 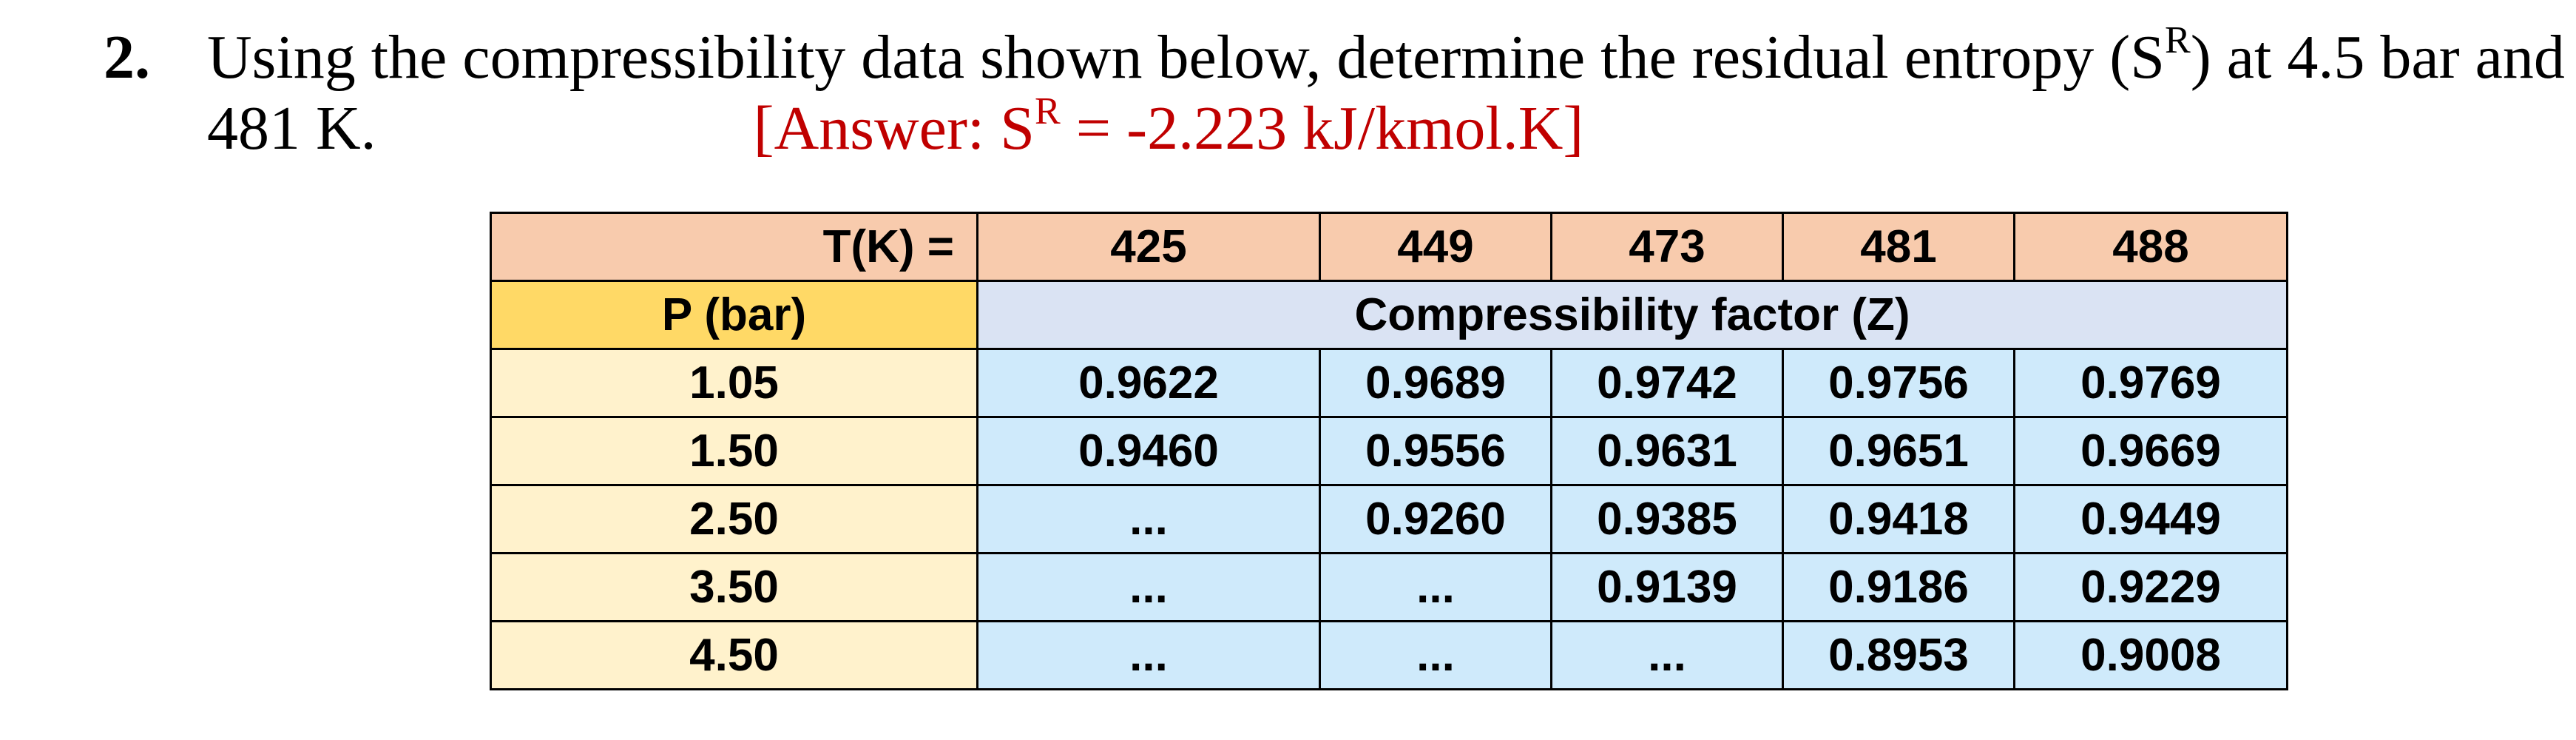 What do you see at coordinates (734, 383) in the screenshot?
I see `pressure-cell: 1.05` at bounding box center [734, 383].